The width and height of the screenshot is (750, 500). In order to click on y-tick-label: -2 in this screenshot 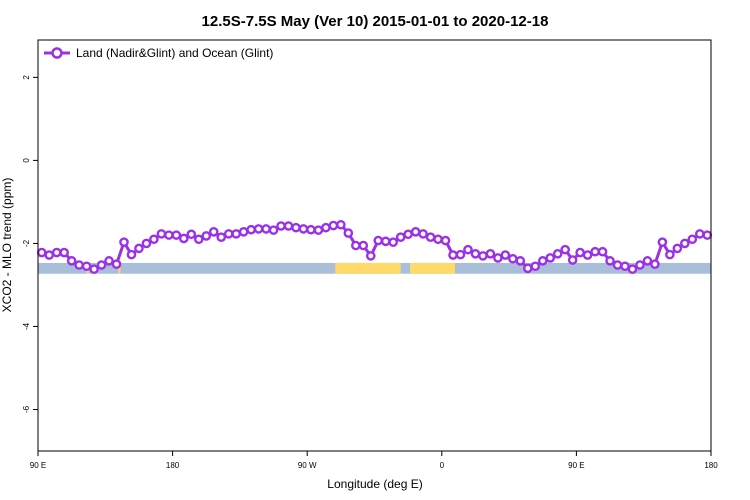, I will do `click(26, 243)`.